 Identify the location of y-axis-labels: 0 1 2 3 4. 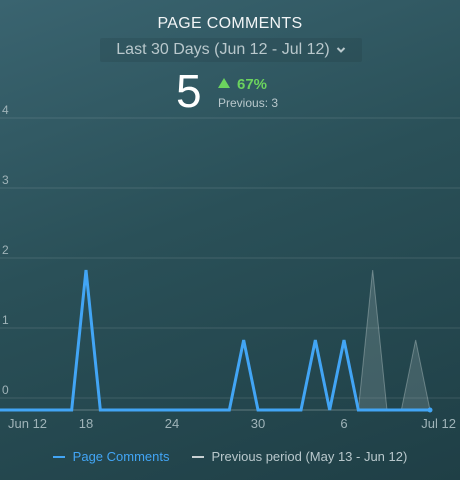
(5, 250).